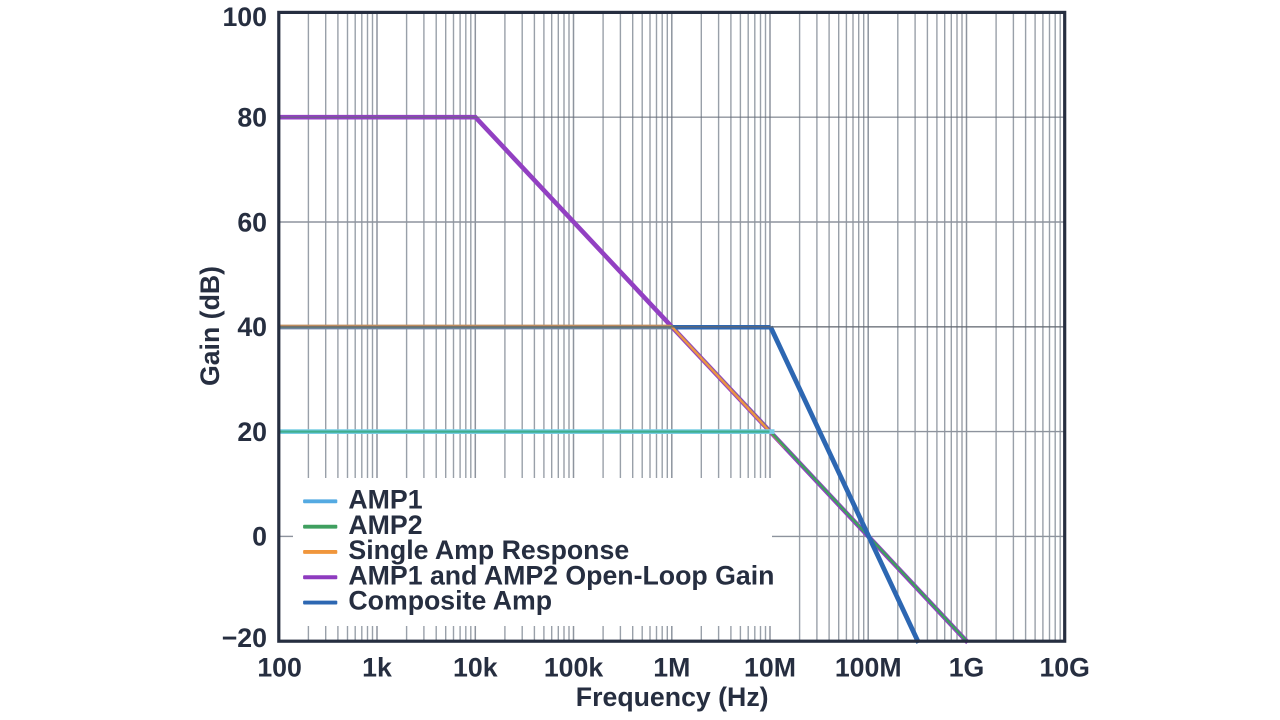 The width and height of the screenshot is (1280, 720). What do you see at coordinates (475, 668) in the screenshot?
I see `svg-text: 10k` at bounding box center [475, 668].